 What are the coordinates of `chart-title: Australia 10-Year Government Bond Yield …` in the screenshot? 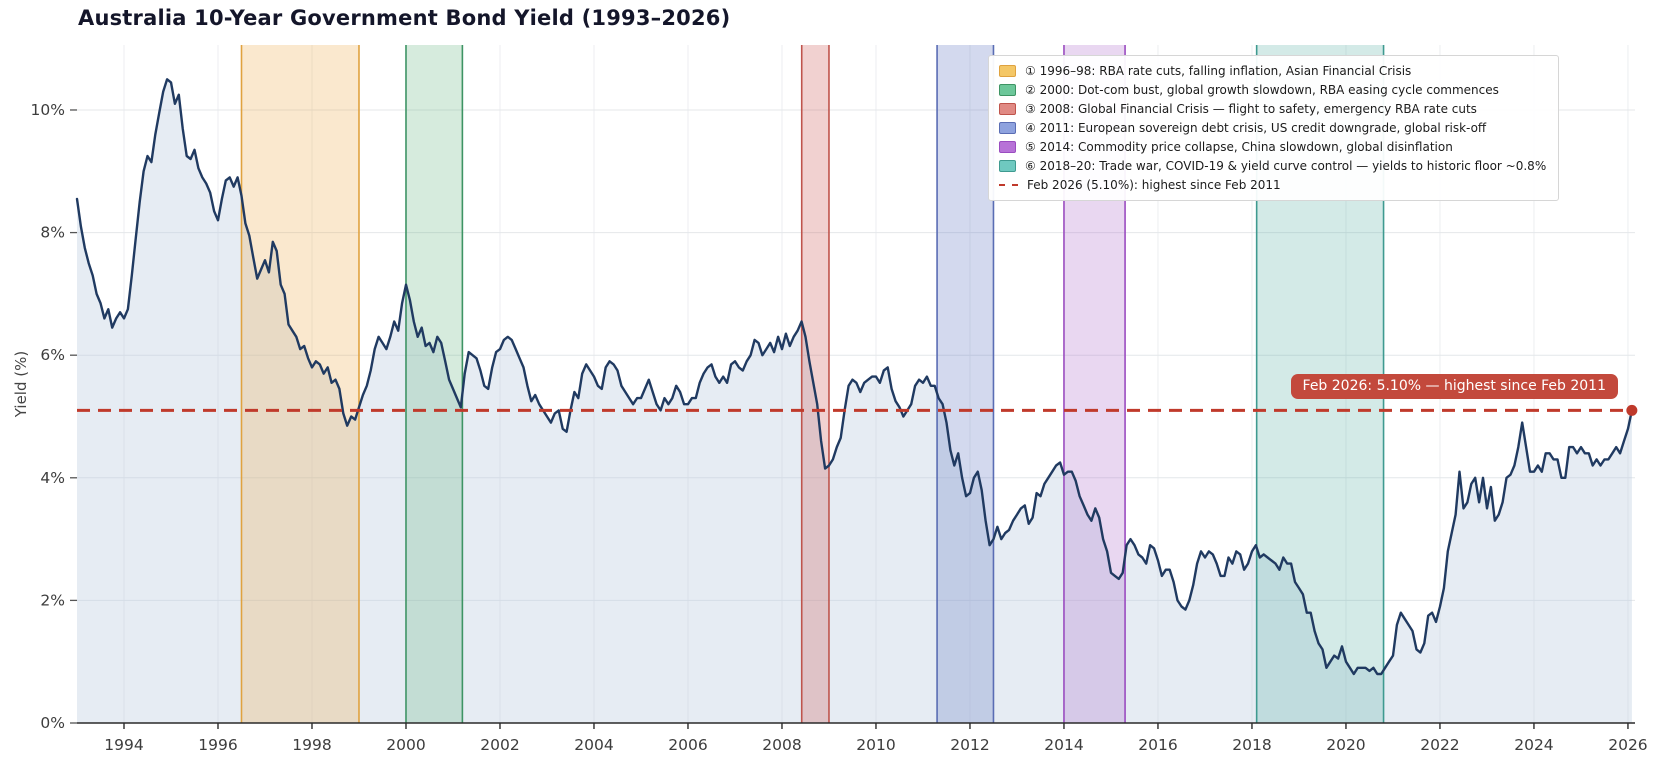 It's located at (404, 18).